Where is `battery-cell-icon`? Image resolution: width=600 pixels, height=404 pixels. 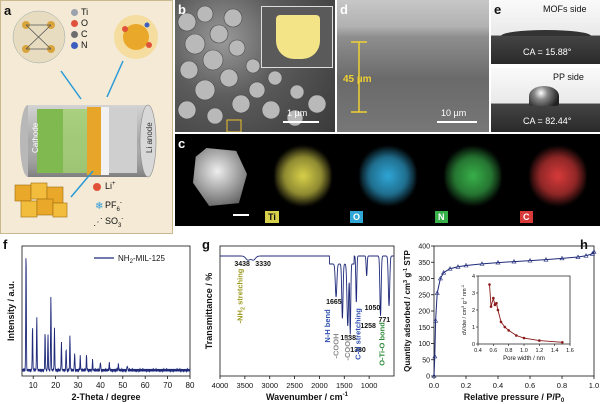
battery-cell-icon is located at coordinates (88, 141).